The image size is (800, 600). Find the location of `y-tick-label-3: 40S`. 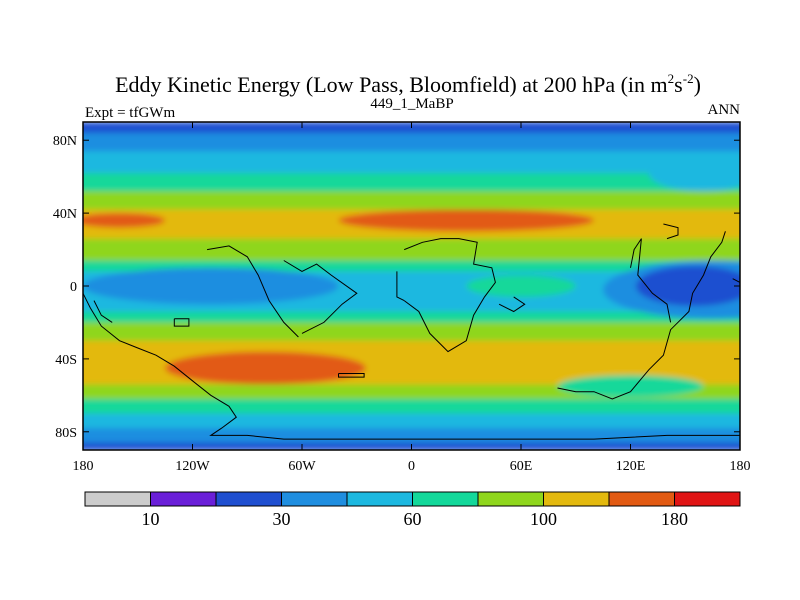

y-tick-label-3: 40S is located at coordinates (66, 360).